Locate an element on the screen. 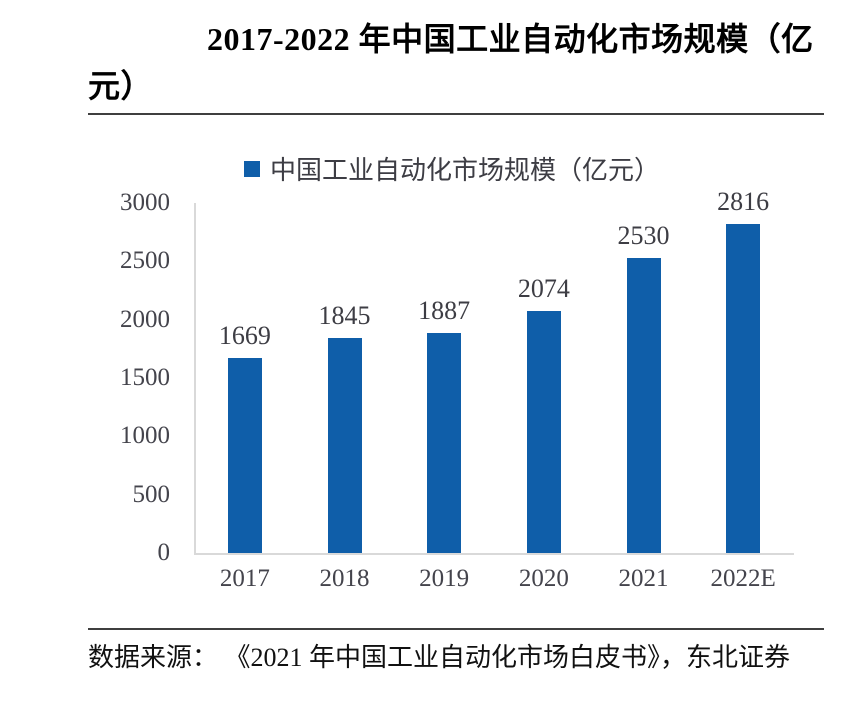  bar-value-label: 1845 is located at coordinates (344, 315).